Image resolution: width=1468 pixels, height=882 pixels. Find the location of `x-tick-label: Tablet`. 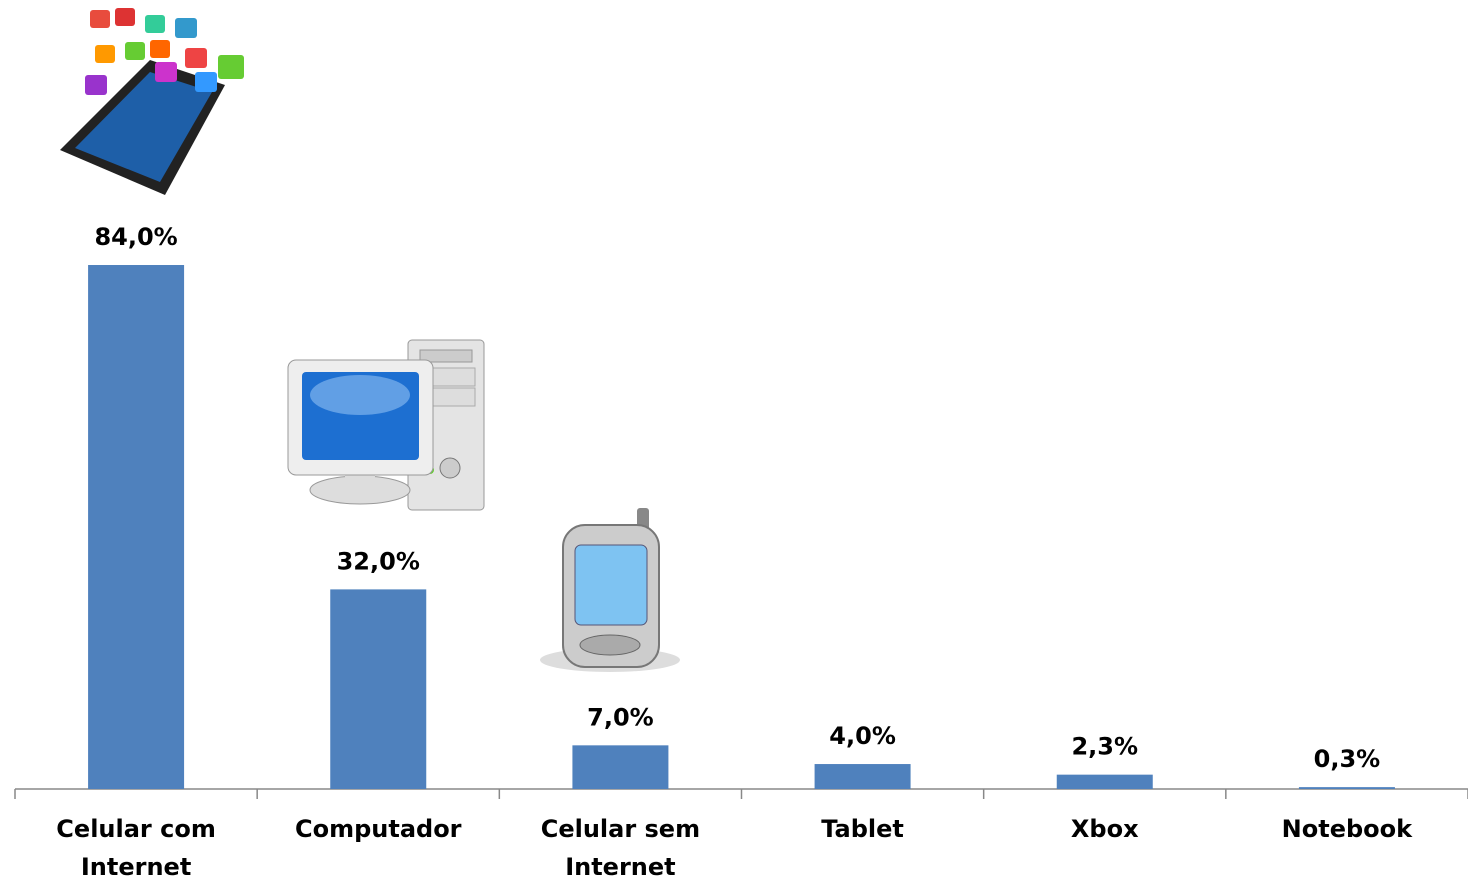

x-tick-label: Tablet is located at coordinates (862, 829).